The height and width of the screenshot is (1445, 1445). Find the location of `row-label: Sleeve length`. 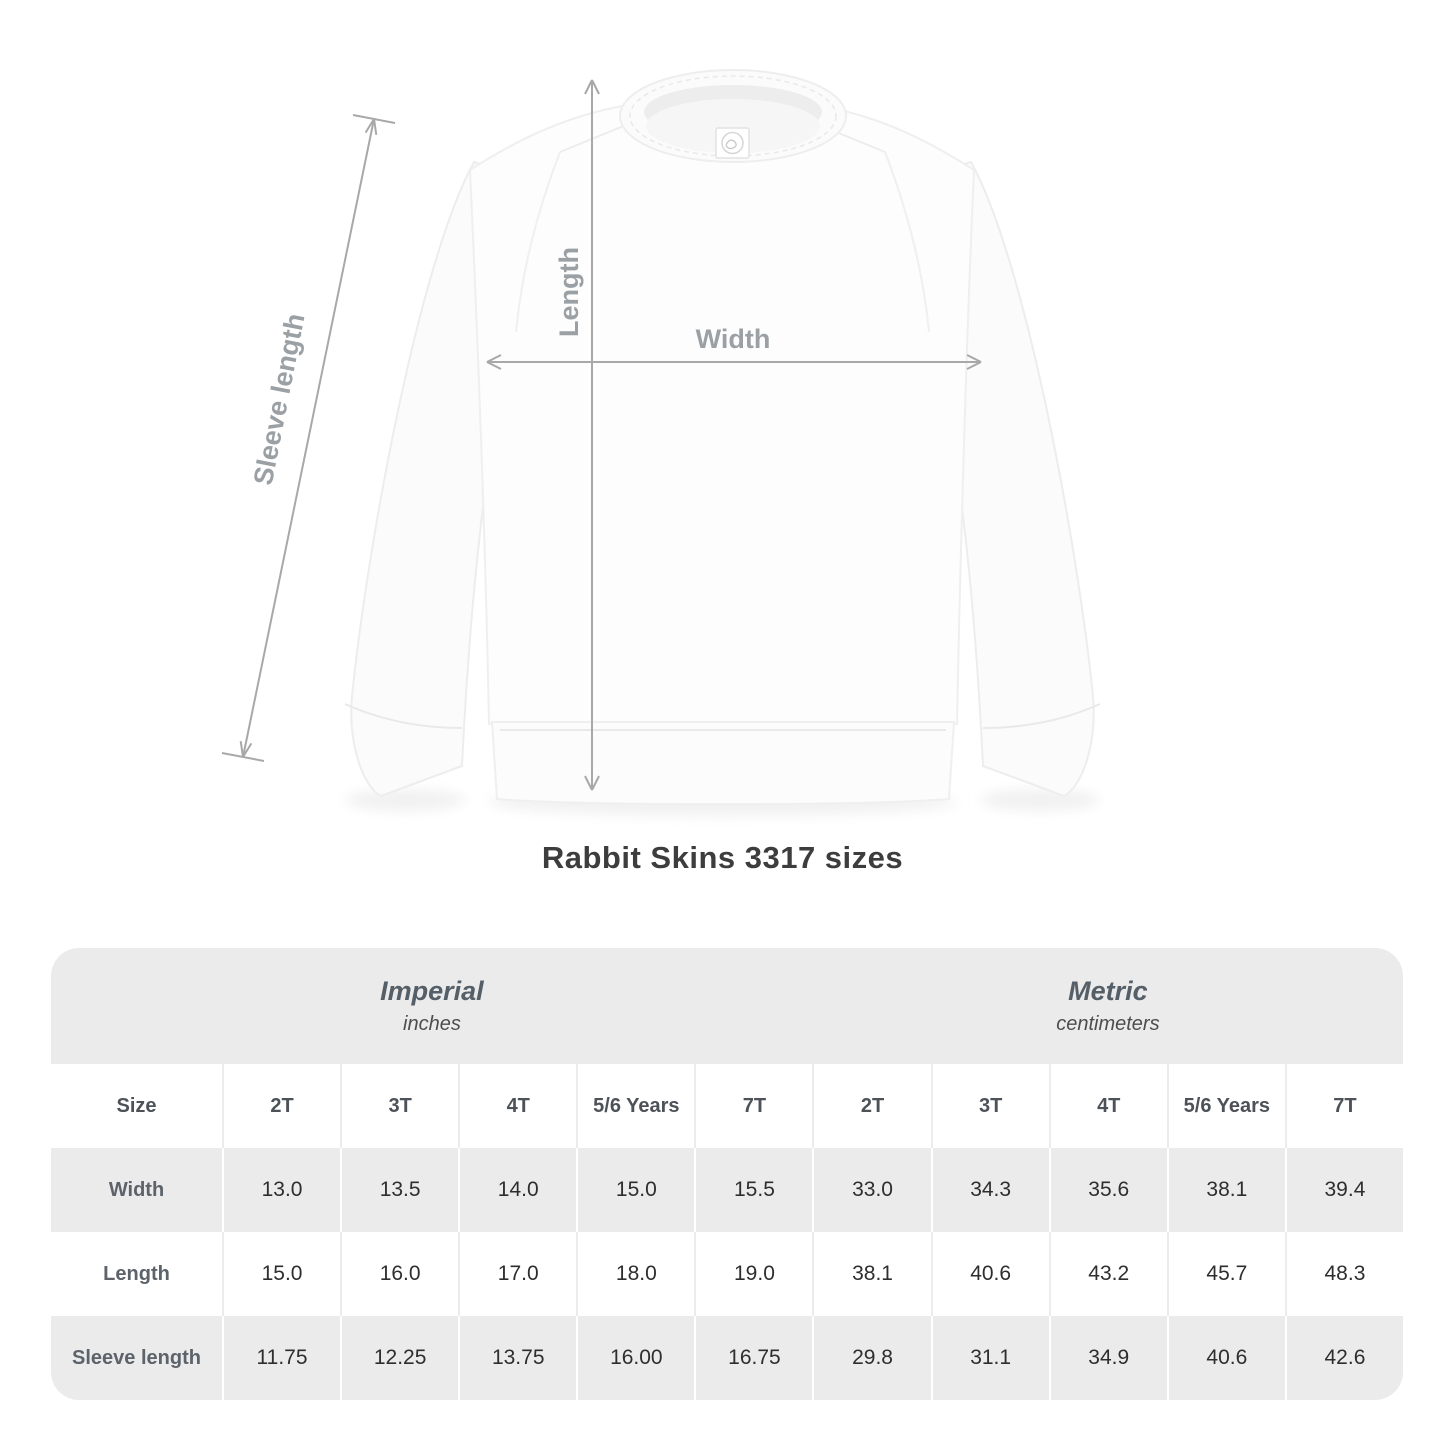

row-label: Sleeve length is located at coordinates (136, 1357).